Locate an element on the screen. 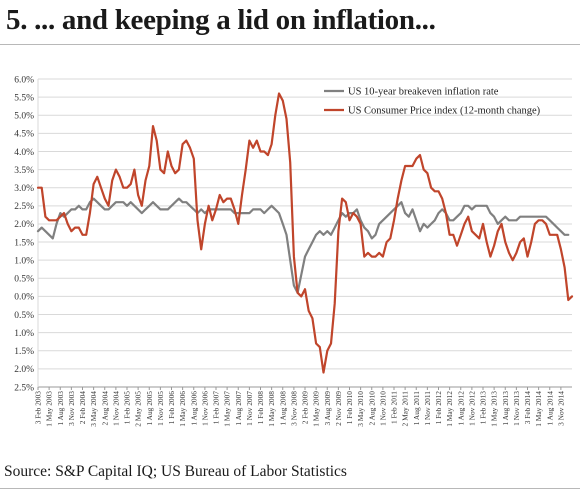 The image size is (580, 493). x-tick-label: 1 Nov 2012 is located at coordinates (471, 408).